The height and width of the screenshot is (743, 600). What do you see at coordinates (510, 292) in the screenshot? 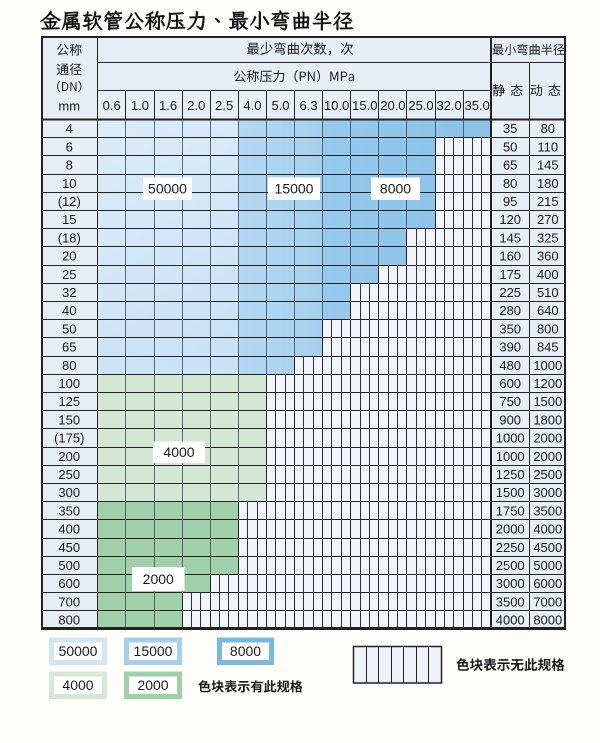
I see `svg-text: 225` at bounding box center [510, 292].